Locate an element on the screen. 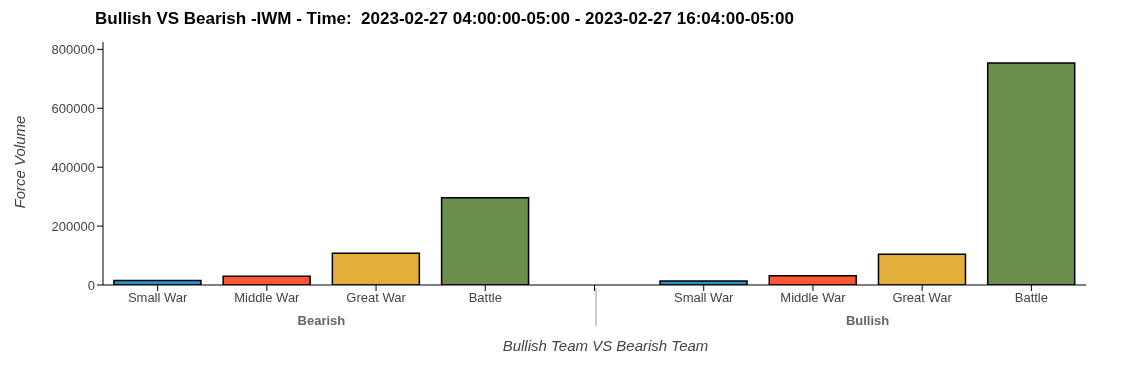  chart-title: Bullish VS Bearish -IWM - Time: 2023-02-27 04:00:00-05:00 - 2023-02-27 16:04:00-05:00 is located at coordinates (444, 19).